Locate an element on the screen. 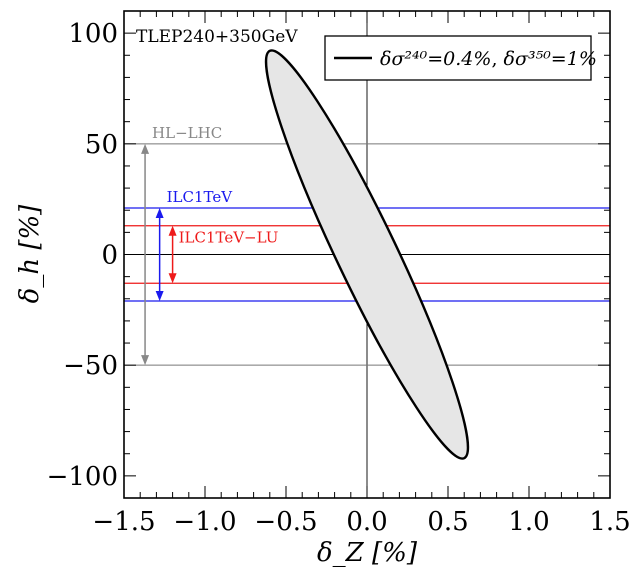 The width and height of the screenshot is (634, 573). band-0-arrow-head-bottom is located at coordinates (145, 360).